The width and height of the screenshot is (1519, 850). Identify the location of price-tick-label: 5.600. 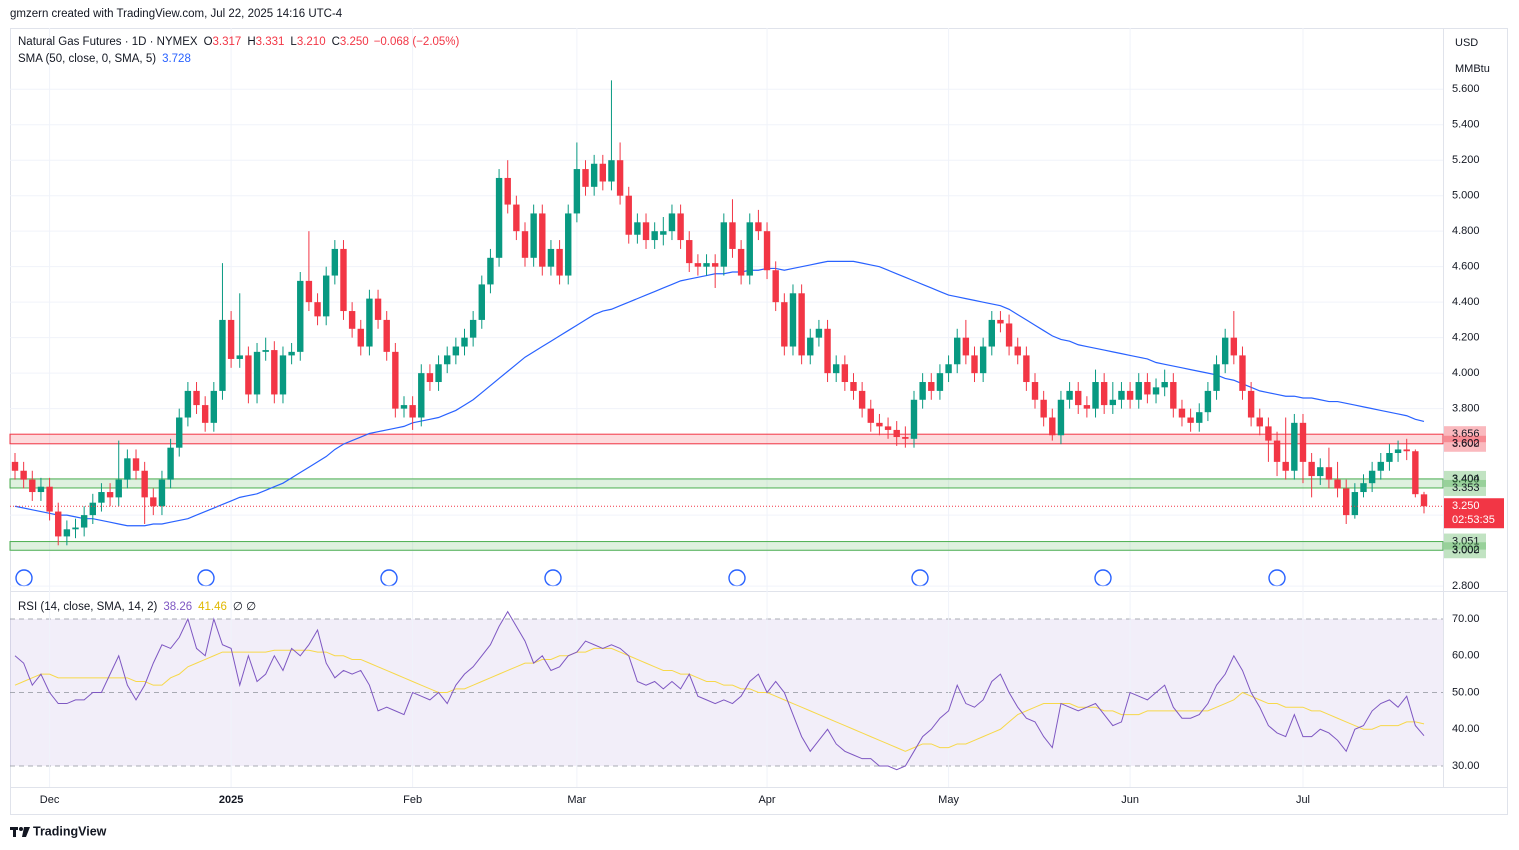
(1466, 89).